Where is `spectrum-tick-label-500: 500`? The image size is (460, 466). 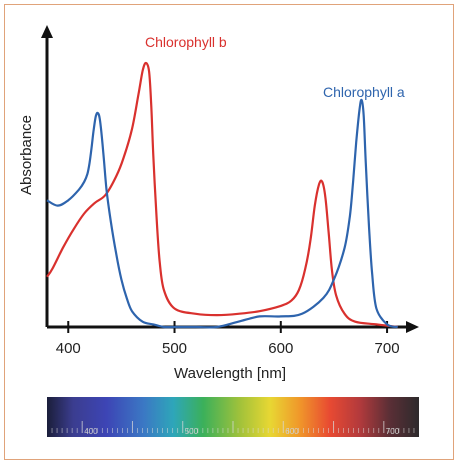
spectrum-tick-label-500: 500 is located at coordinates (192, 431).